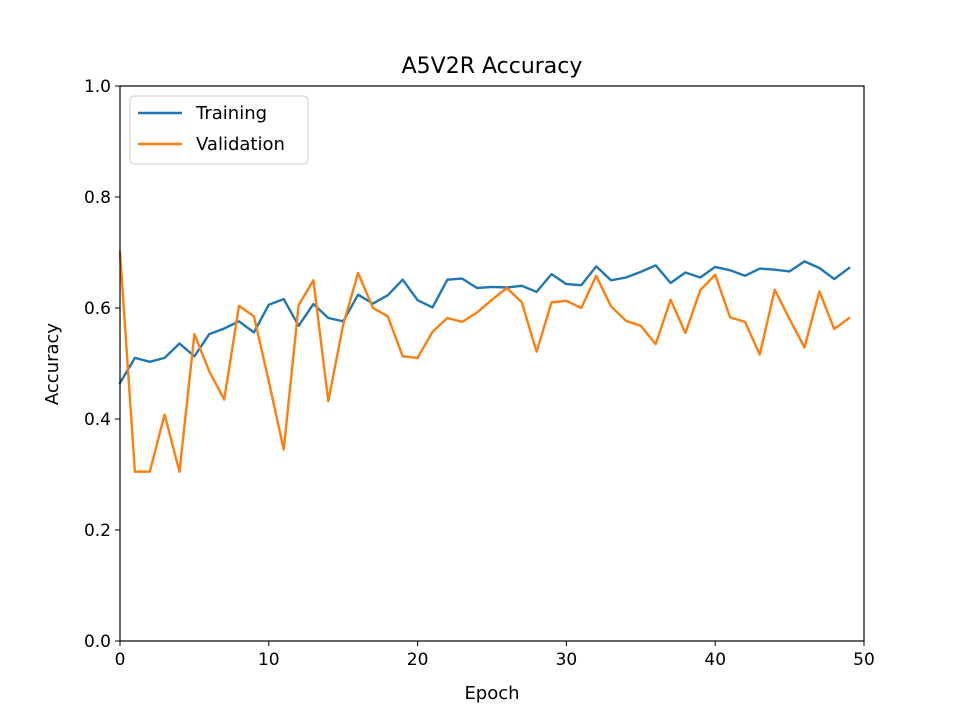 Image resolution: width=960 pixels, height=720 pixels. What do you see at coordinates (231, 113) in the screenshot?
I see `legend-label-training: Training` at bounding box center [231, 113].